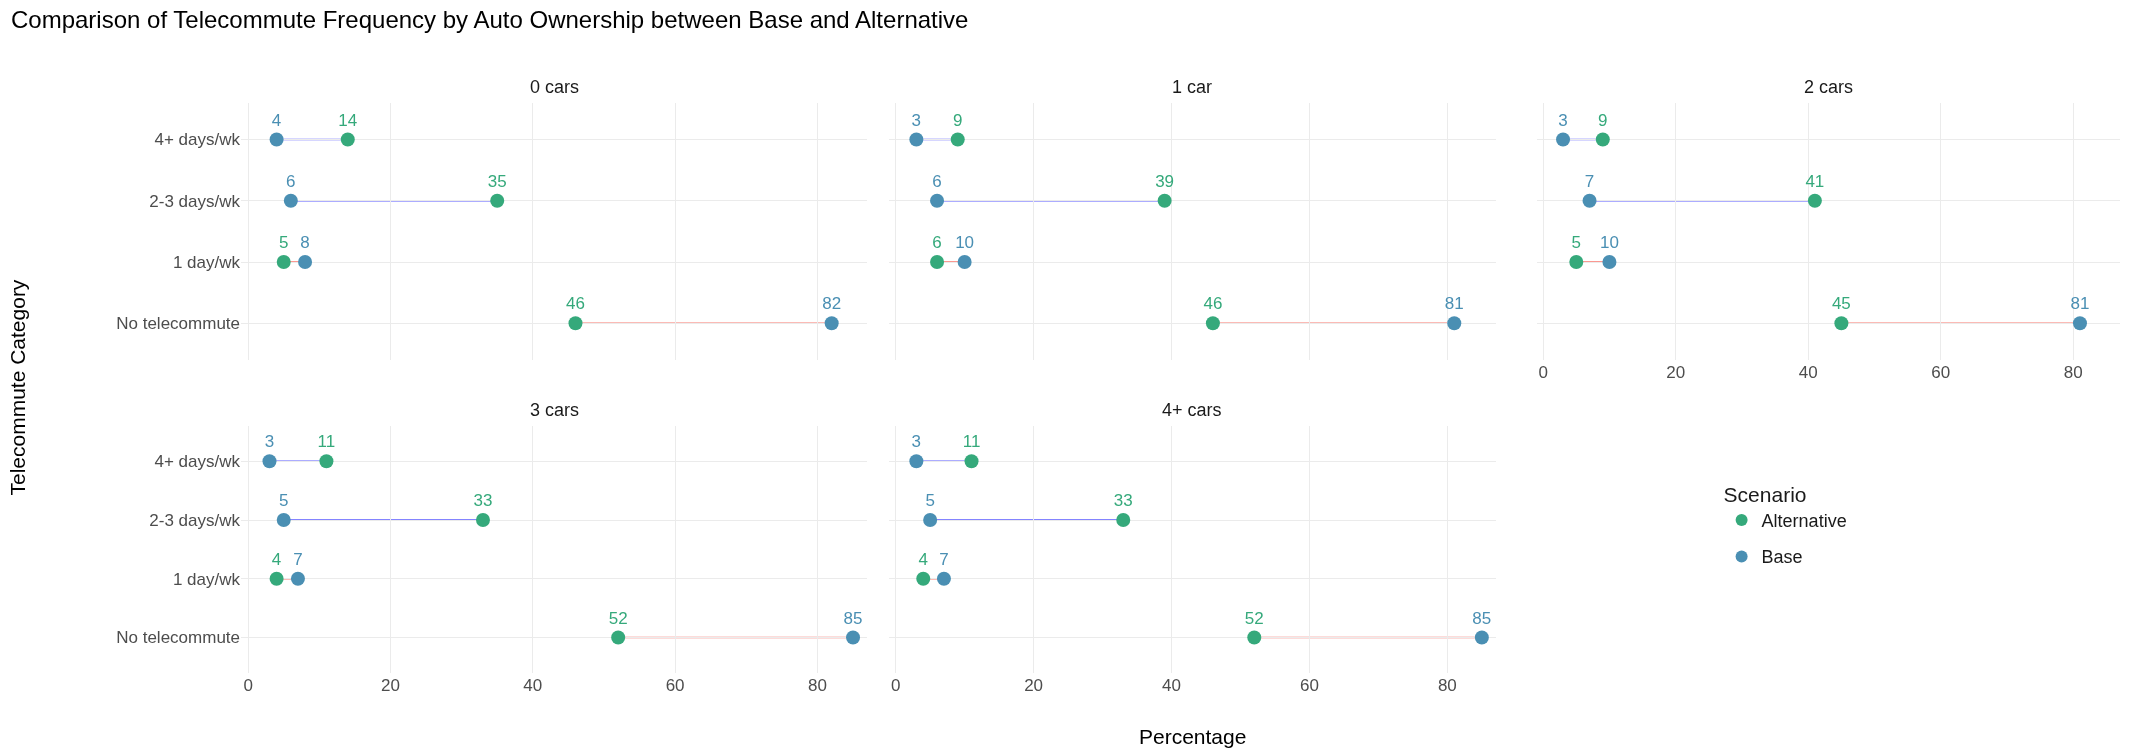 This screenshot has width=2152, height=750. What do you see at coordinates (555, 410) in the screenshot?
I see `chart-title: 3 cars` at bounding box center [555, 410].